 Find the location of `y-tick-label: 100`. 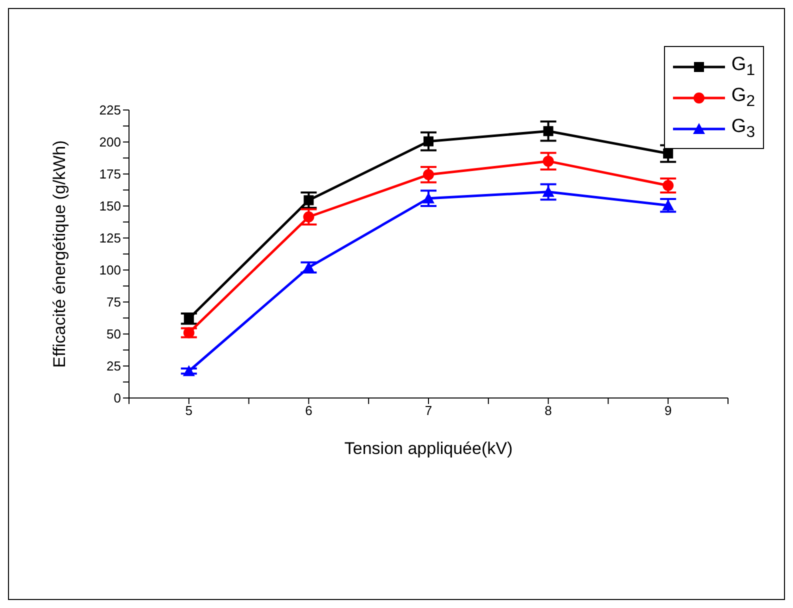

y-tick-label: 100 is located at coordinates (110, 270).